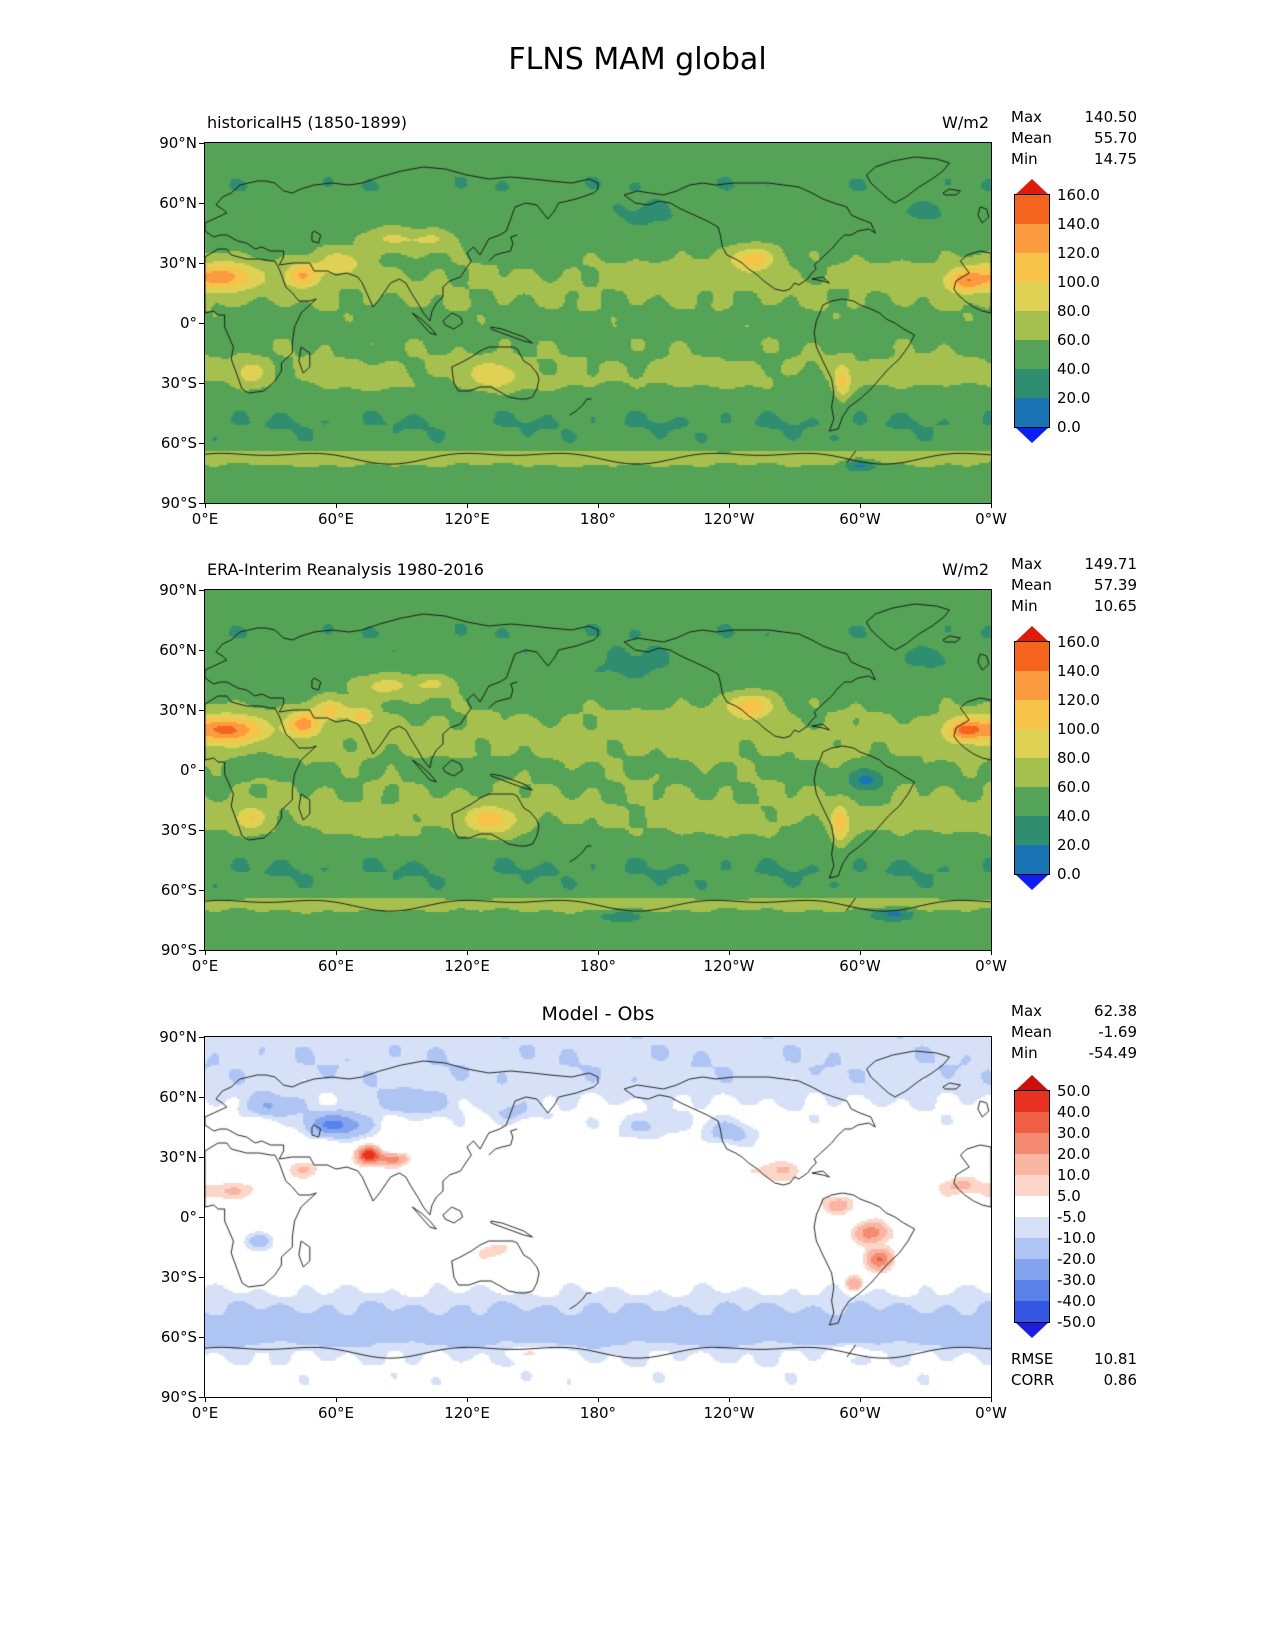  What do you see at coordinates (1072, 1217) in the screenshot?
I see `colorbar-tick-label: -5.0` at bounding box center [1072, 1217].